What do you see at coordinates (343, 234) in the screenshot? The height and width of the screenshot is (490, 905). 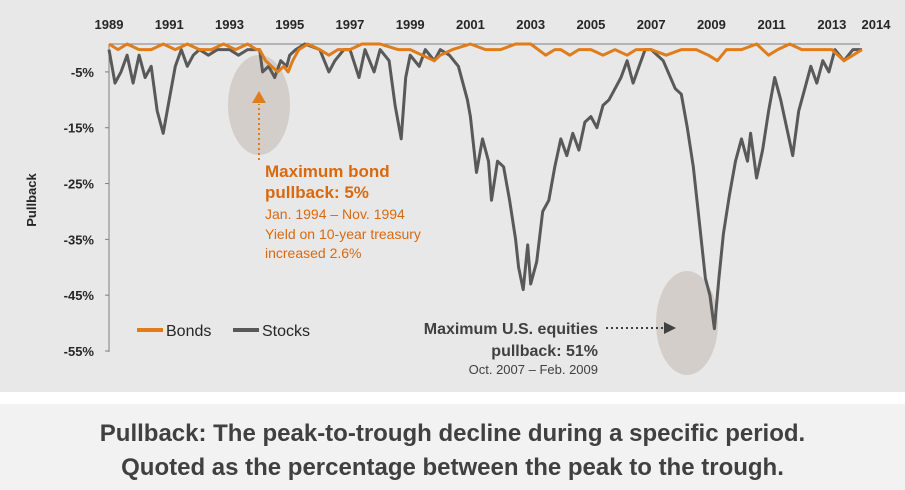 I see `bond-annotation-detail-2: Yield on 10-year treasury` at bounding box center [343, 234].